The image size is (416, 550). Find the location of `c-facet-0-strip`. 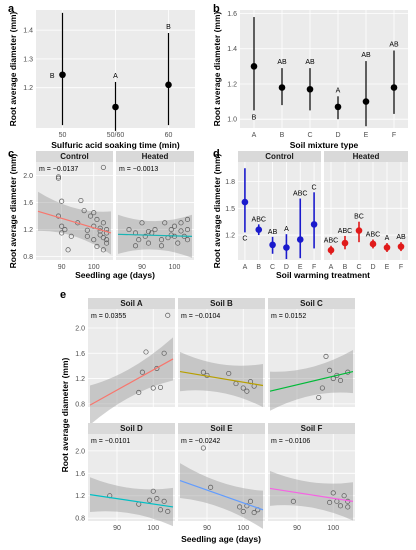

c-facet-0-strip is located at coordinates (74, 156).